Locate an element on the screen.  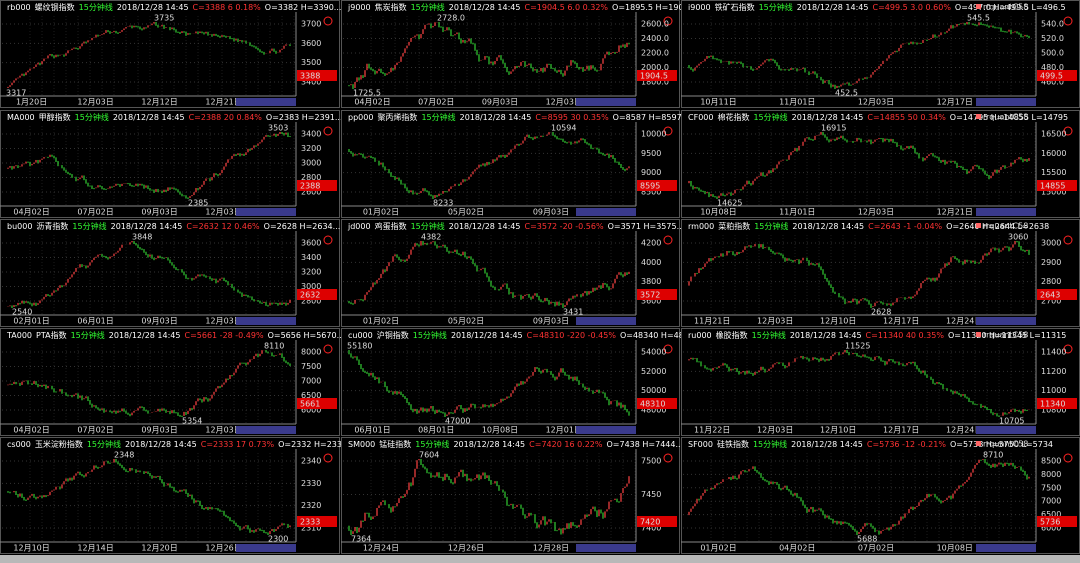
price-tick-label: 6500 is located at coordinates (1051, 514).